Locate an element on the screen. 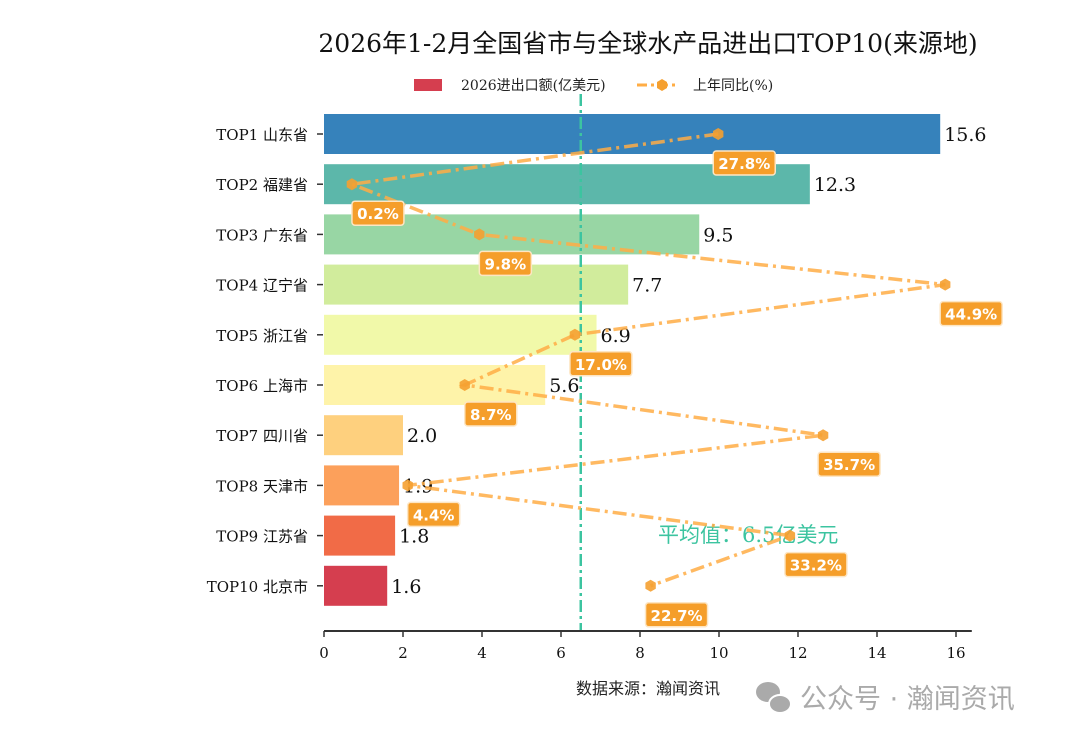 Image resolution: width=1080 pixels, height=747 pixels. yoy-label: 0.2% is located at coordinates (378, 214).